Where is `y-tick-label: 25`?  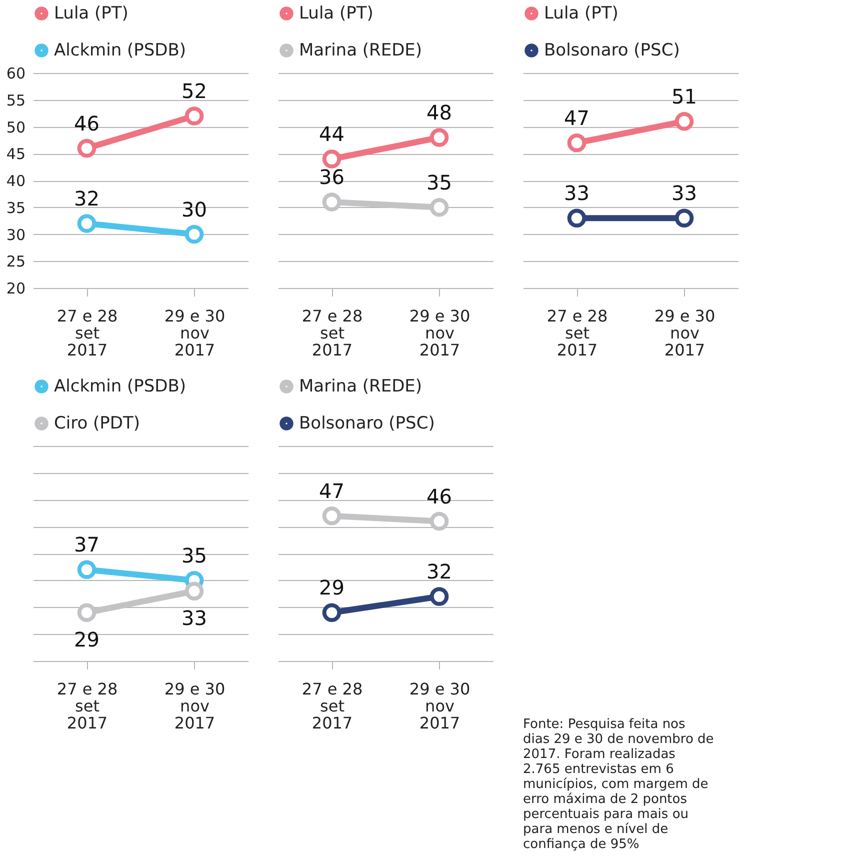 y-tick-label: 25 is located at coordinates (16, 261).